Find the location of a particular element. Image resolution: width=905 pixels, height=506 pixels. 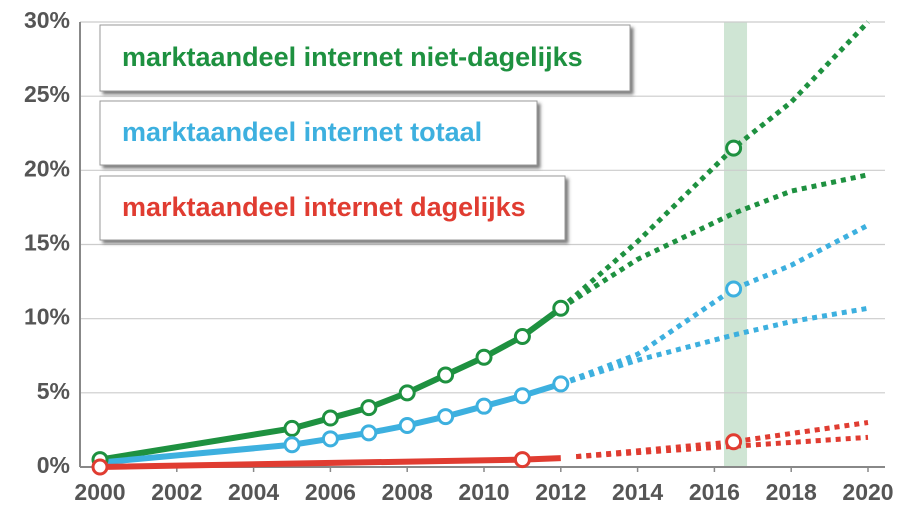

line is located at coordinates (330, 462).